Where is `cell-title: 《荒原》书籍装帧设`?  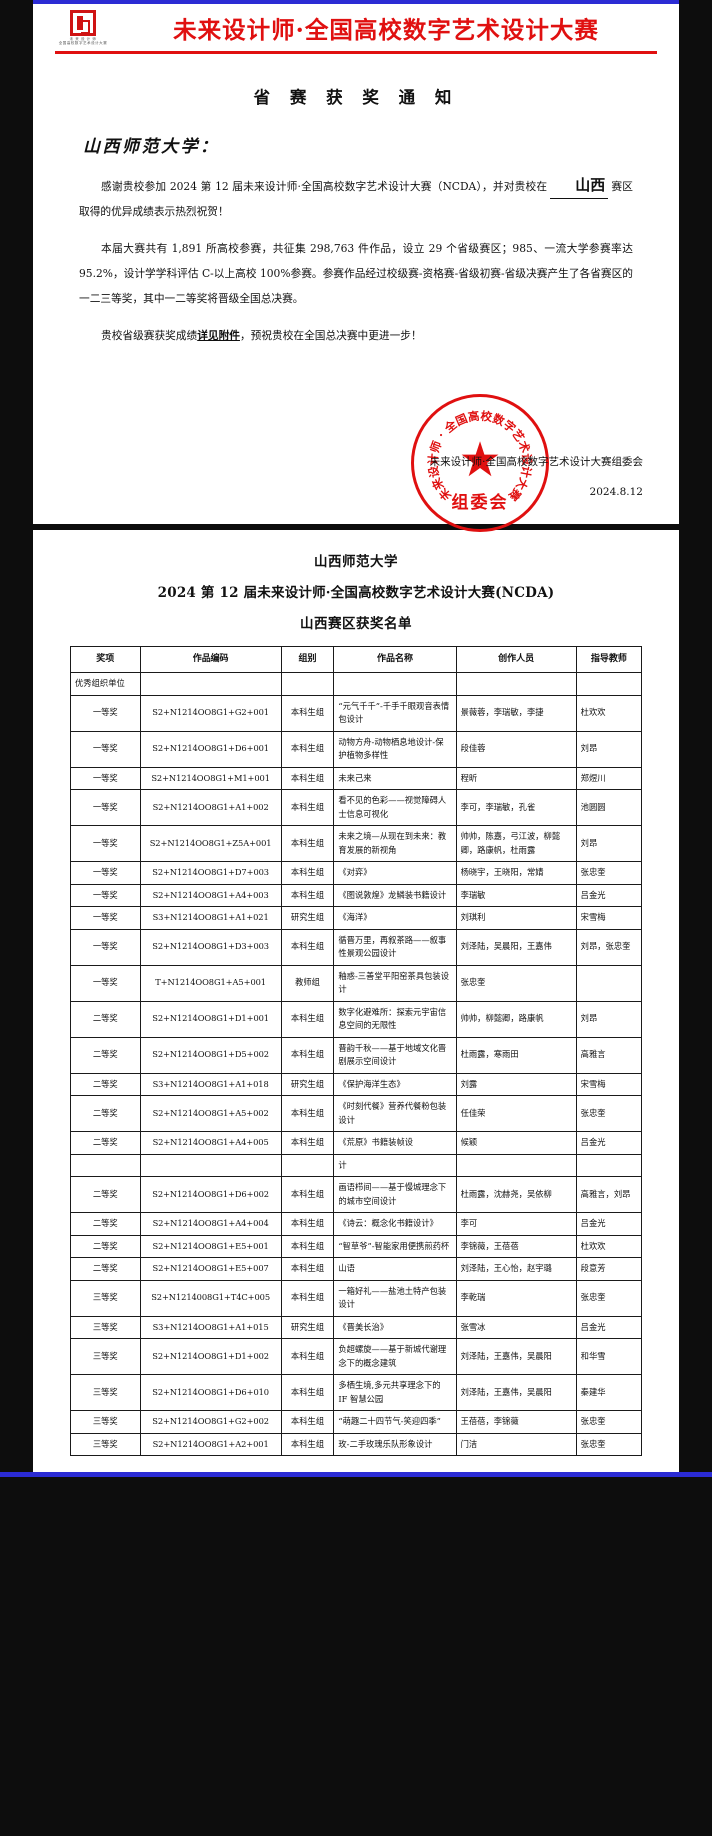
cell-title: 《荒原》书籍装帧设 is located at coordinates (395, 1143).